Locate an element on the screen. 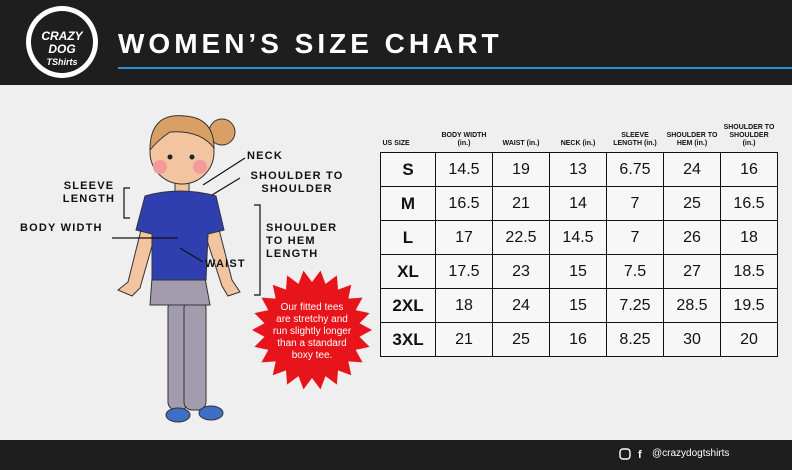  measure-cell: 7.25 is located at coordinates (635, 305).